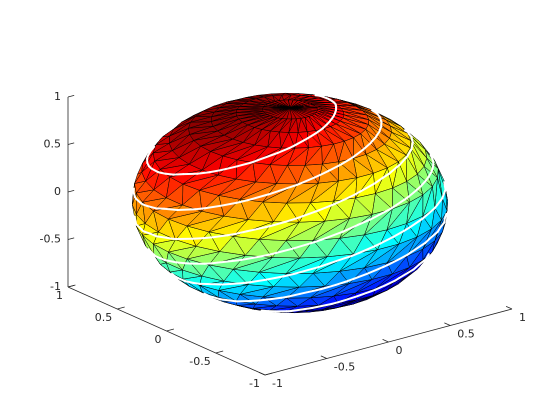 The image size is (560, 420). What do you see at coordinates (158, 339) in the screenshot?
I see `y-tick-label: 0` at bounding box center [158, 339].